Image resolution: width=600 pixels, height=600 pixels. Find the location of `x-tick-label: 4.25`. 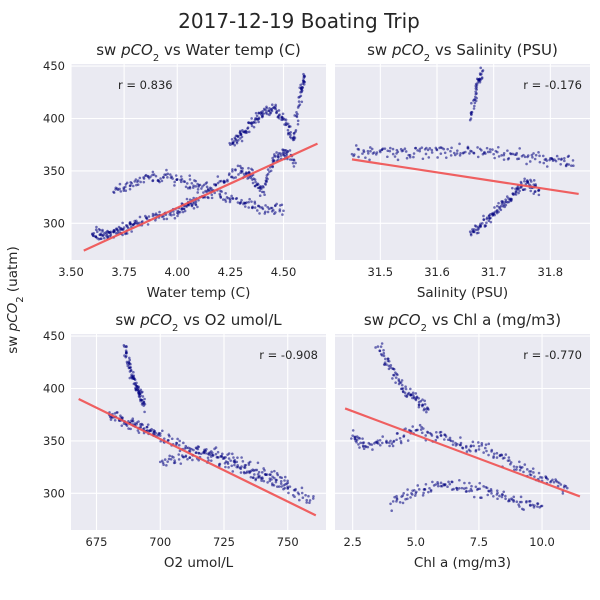

x-tick-label: 4.25 is located at coordinates (231, 272).